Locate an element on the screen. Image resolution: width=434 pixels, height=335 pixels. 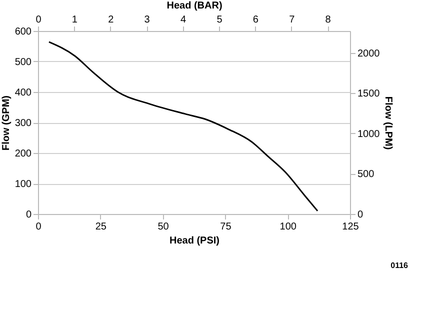
x-tick-label: 100 is located at coordinates (288, 227).